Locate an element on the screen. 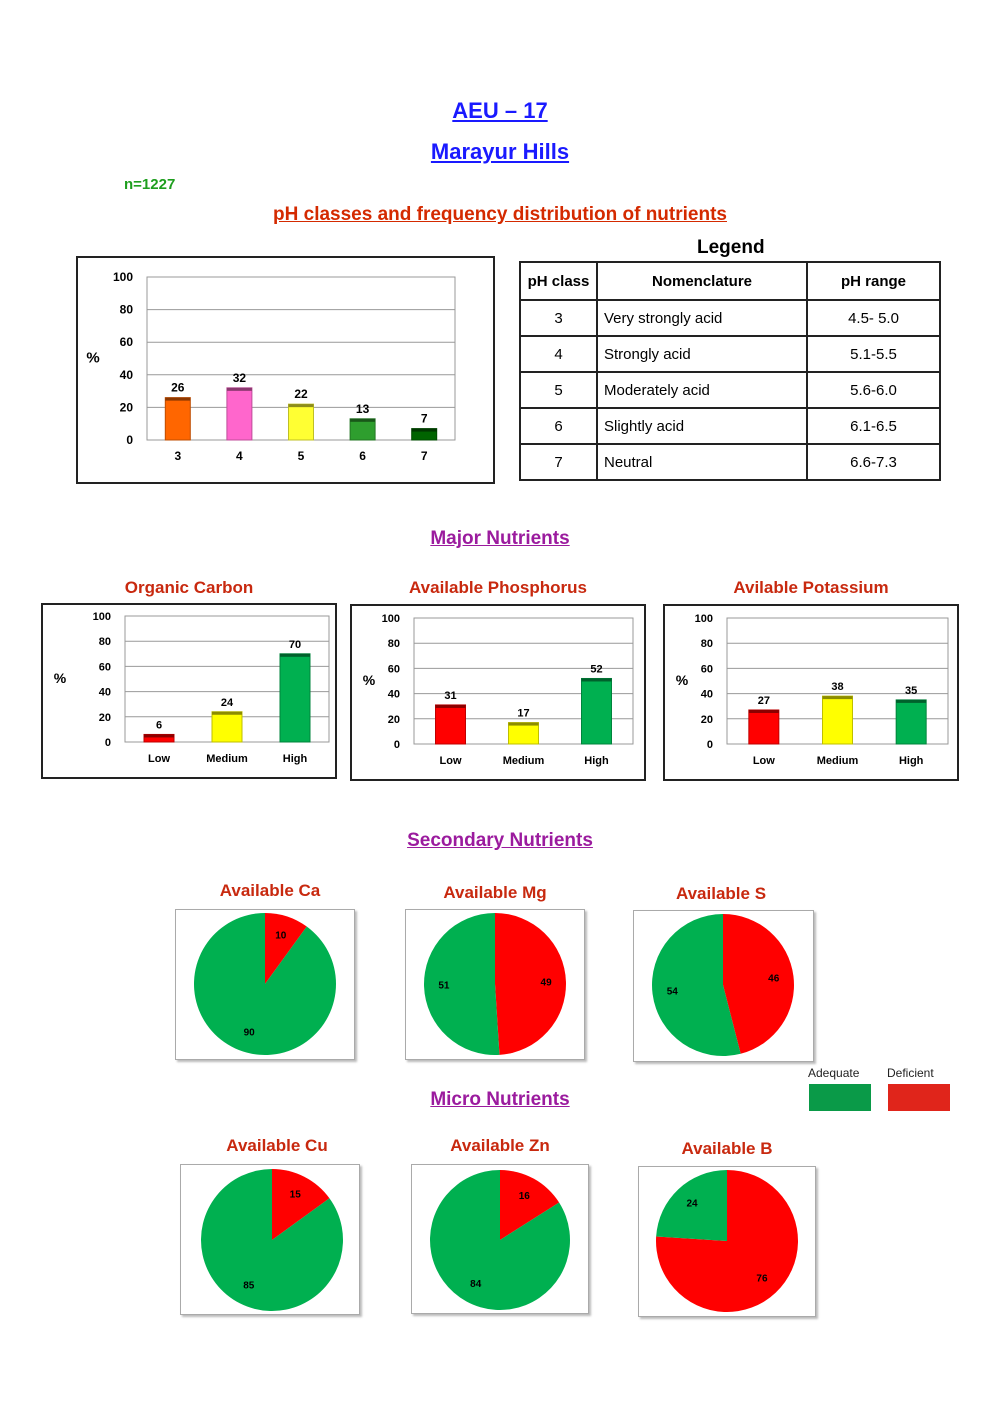  ph-range-cell: 5.1-5.5 is located at coordinates (873, 354).